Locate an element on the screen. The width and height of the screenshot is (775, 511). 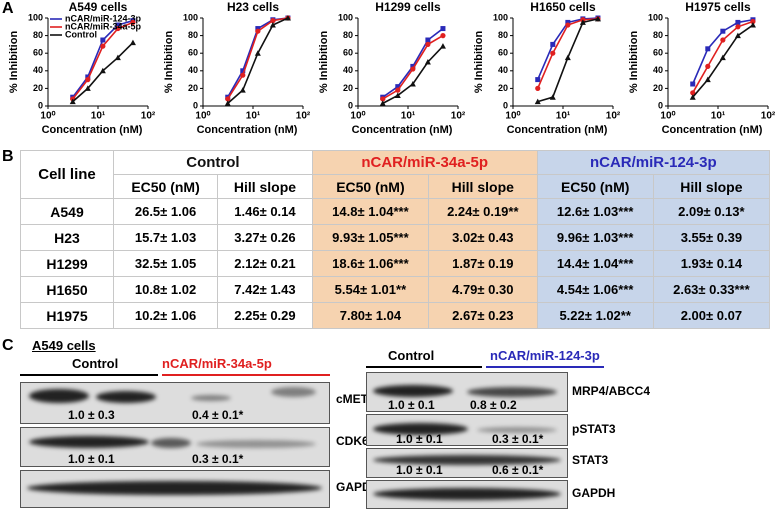
y-tick-label: 20 is located at coordinates (193, 88).